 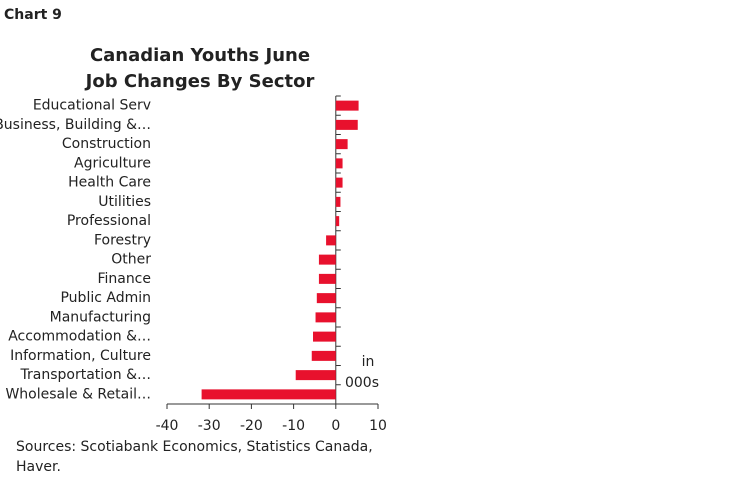 I want to click on y-tick-label: Construction, so click(x=106, y=144).